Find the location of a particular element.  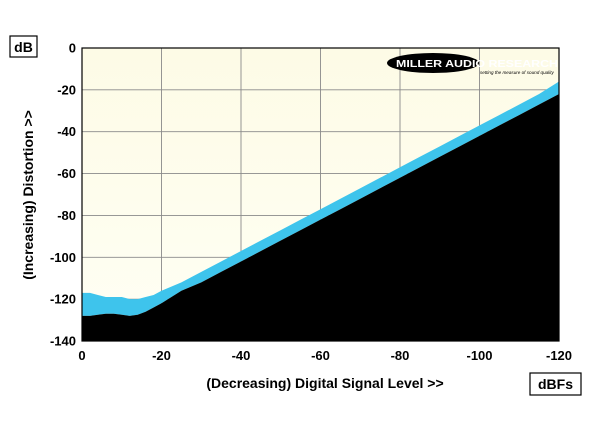

y-axis-title: (Increasing) Distortion >> is located at coordinates (28, 195).